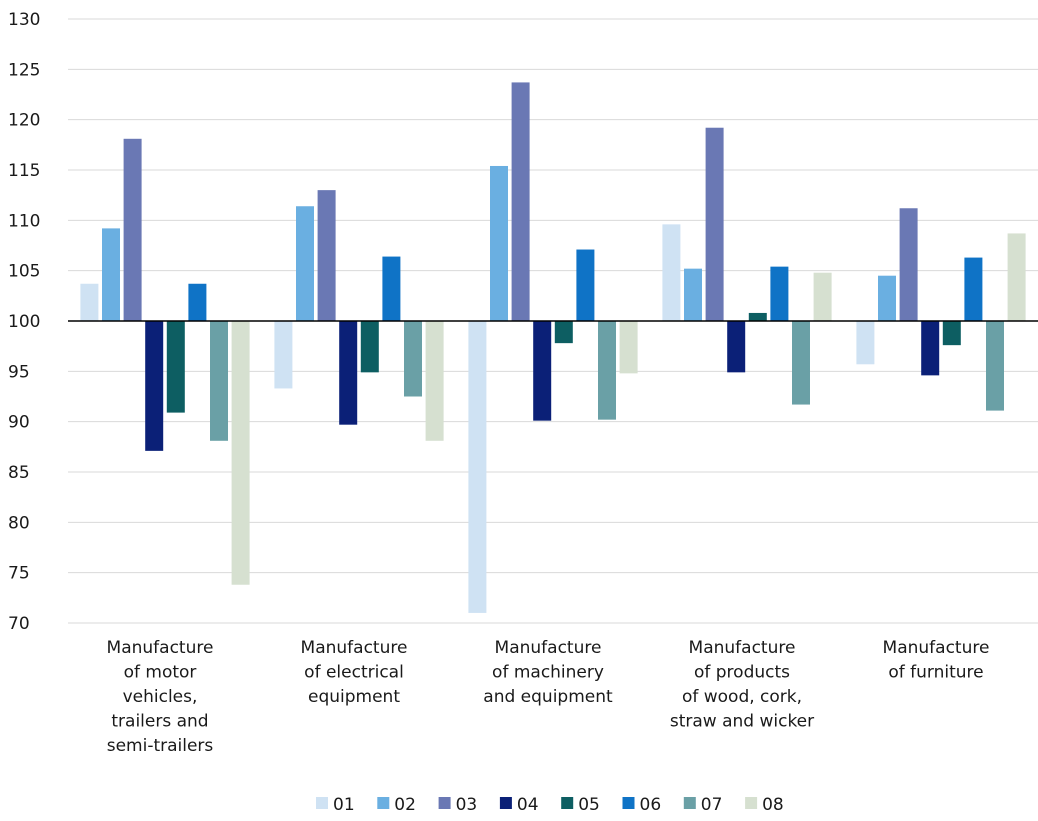 Image resolution: width=1038 pixels, height=821 pixels. Describe the element at coordinates (19, 473) in the screenshot. I see `y-tick-label: 85` at that location.